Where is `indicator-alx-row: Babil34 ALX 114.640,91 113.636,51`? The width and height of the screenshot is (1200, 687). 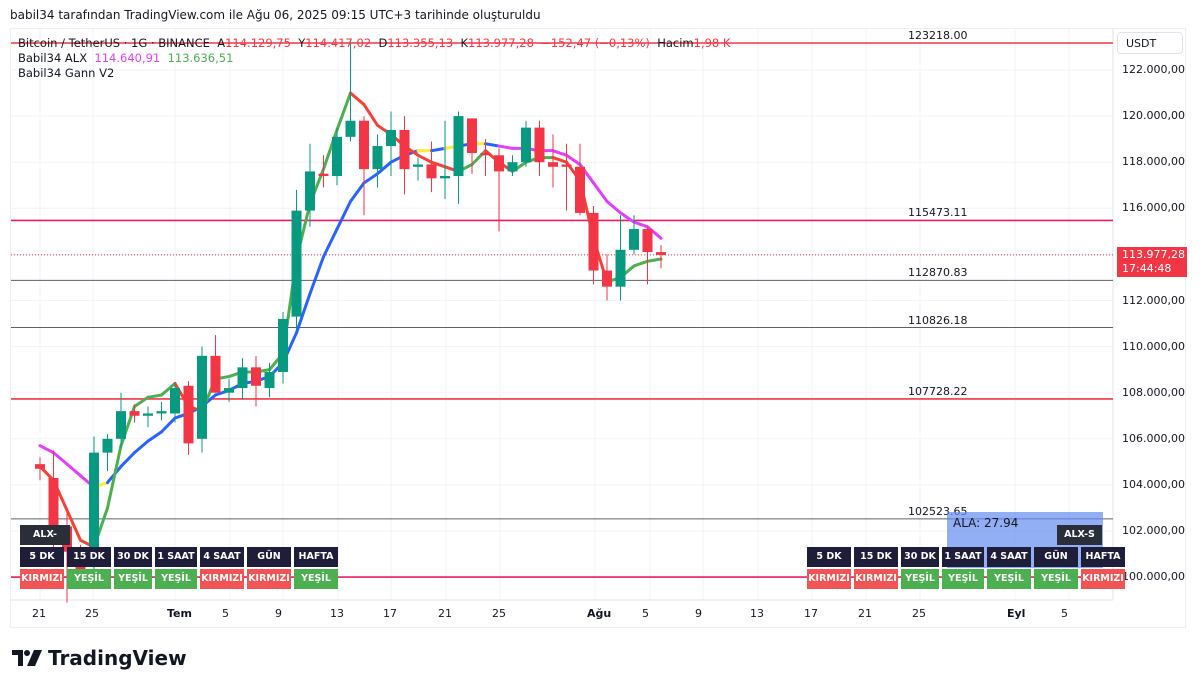
indicator-alx-row: Babil34 ALX 114.640,91 113.636,51 is located at coordinates (374, 58).